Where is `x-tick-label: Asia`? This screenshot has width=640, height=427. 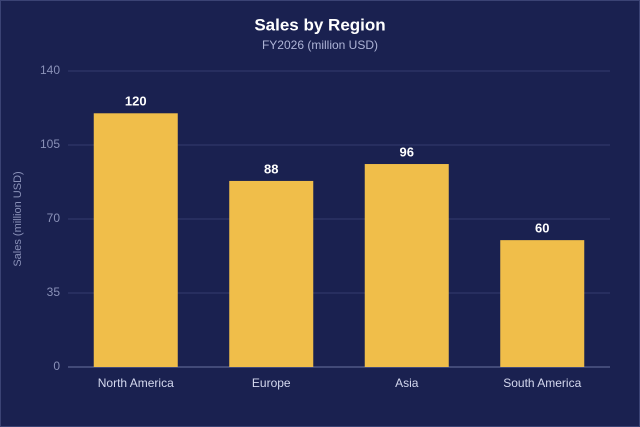 x-tick-label: Asia is located at coordinates (407, 383).